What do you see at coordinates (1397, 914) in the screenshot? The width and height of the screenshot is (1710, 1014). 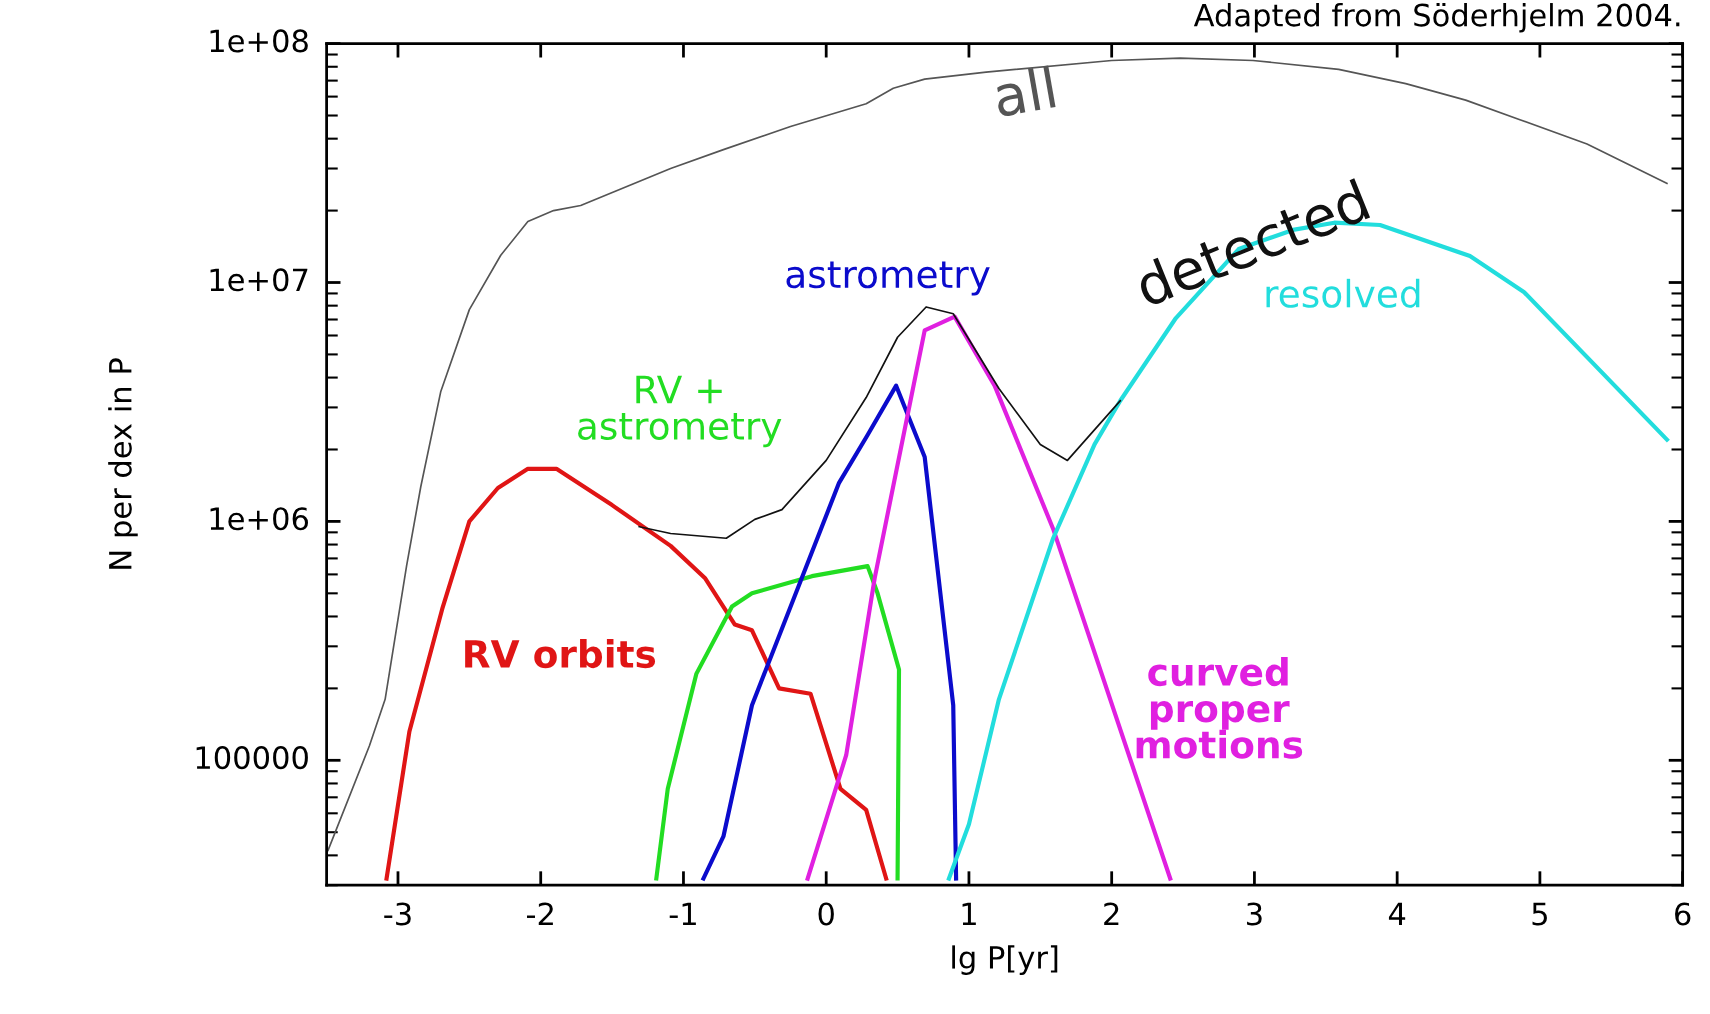 I see `x-tick-label: 4` at bounding box center [1397, 914].